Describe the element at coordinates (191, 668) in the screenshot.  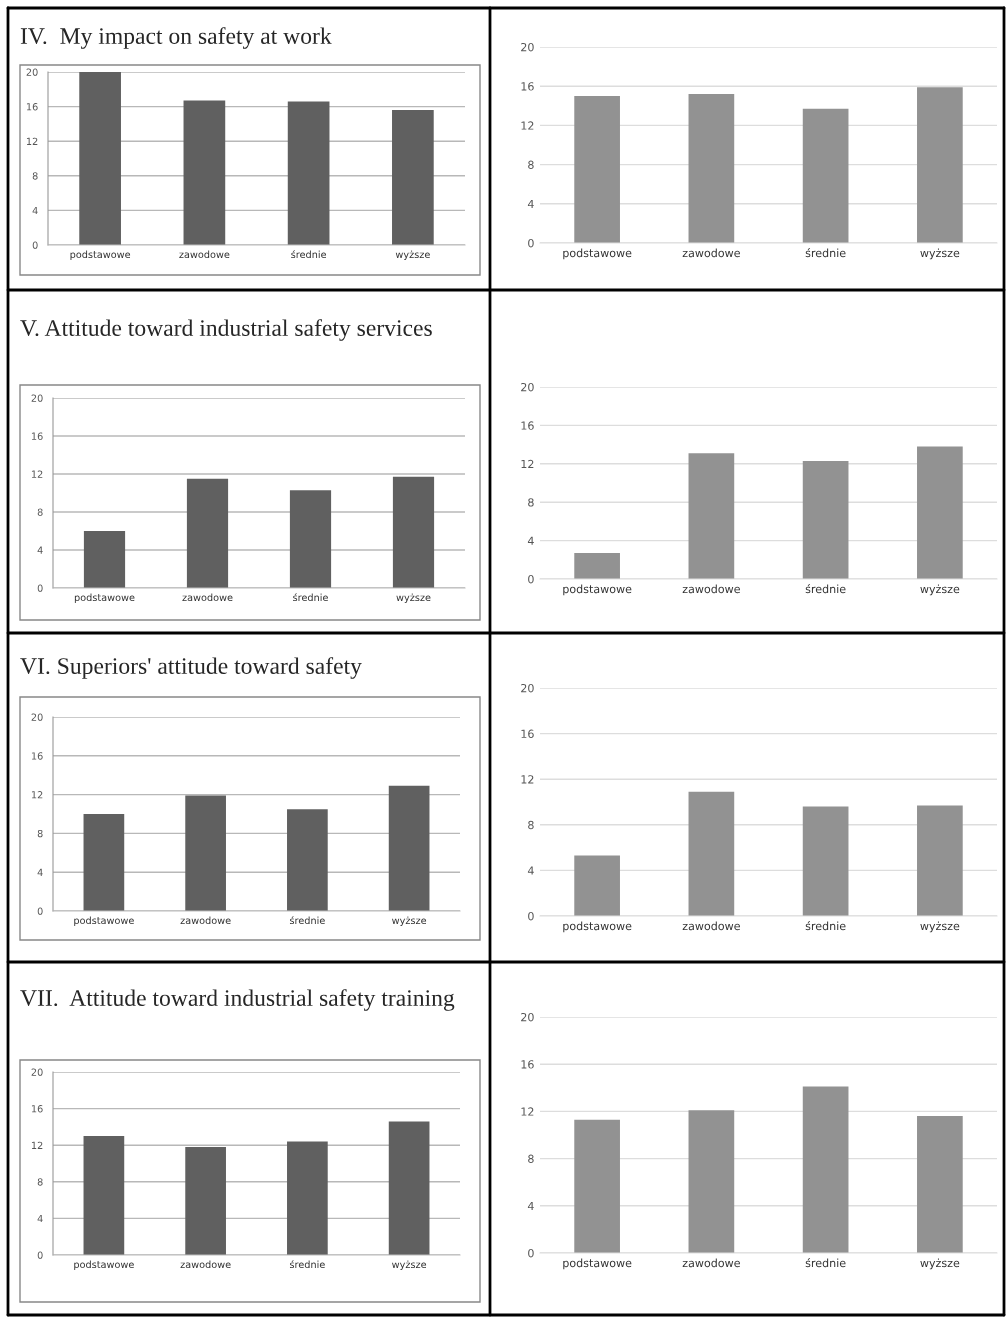
I see `chart-title: VI. Superiors' attitude toward safety` at that location.